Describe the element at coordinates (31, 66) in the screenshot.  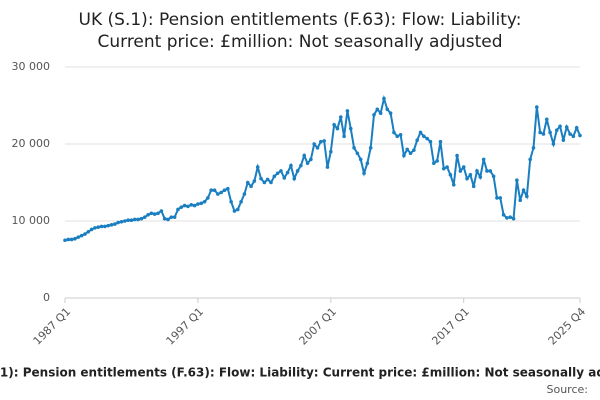
I see `y-tick-label: 30 000` at that location.